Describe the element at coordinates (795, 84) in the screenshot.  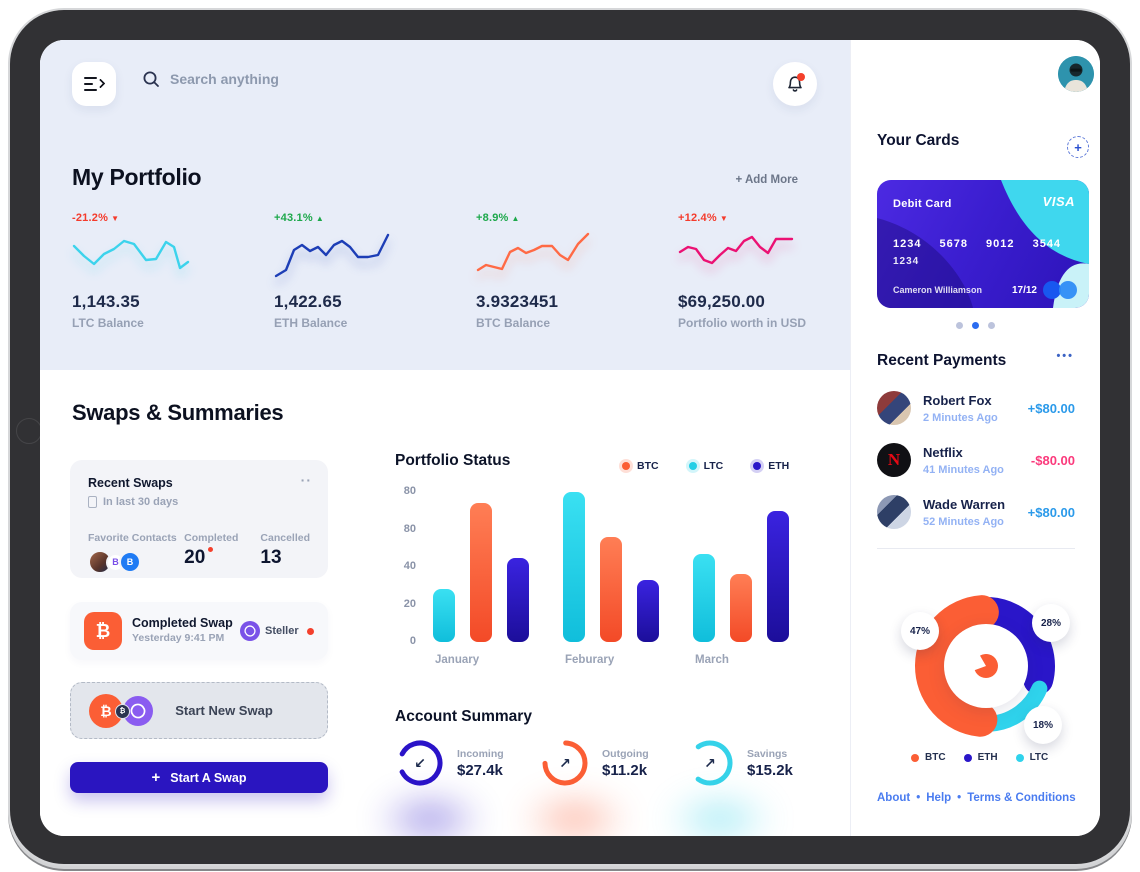
I see `notifications-button` at that location.